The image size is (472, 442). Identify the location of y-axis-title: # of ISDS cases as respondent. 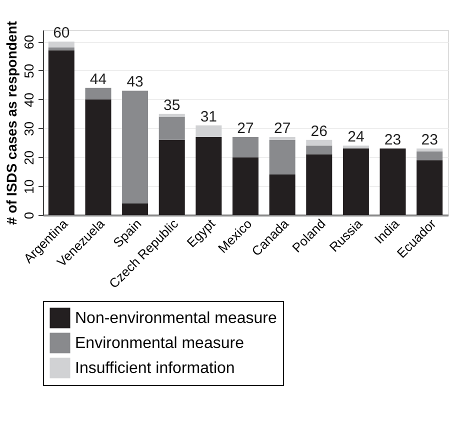
(12, 122).